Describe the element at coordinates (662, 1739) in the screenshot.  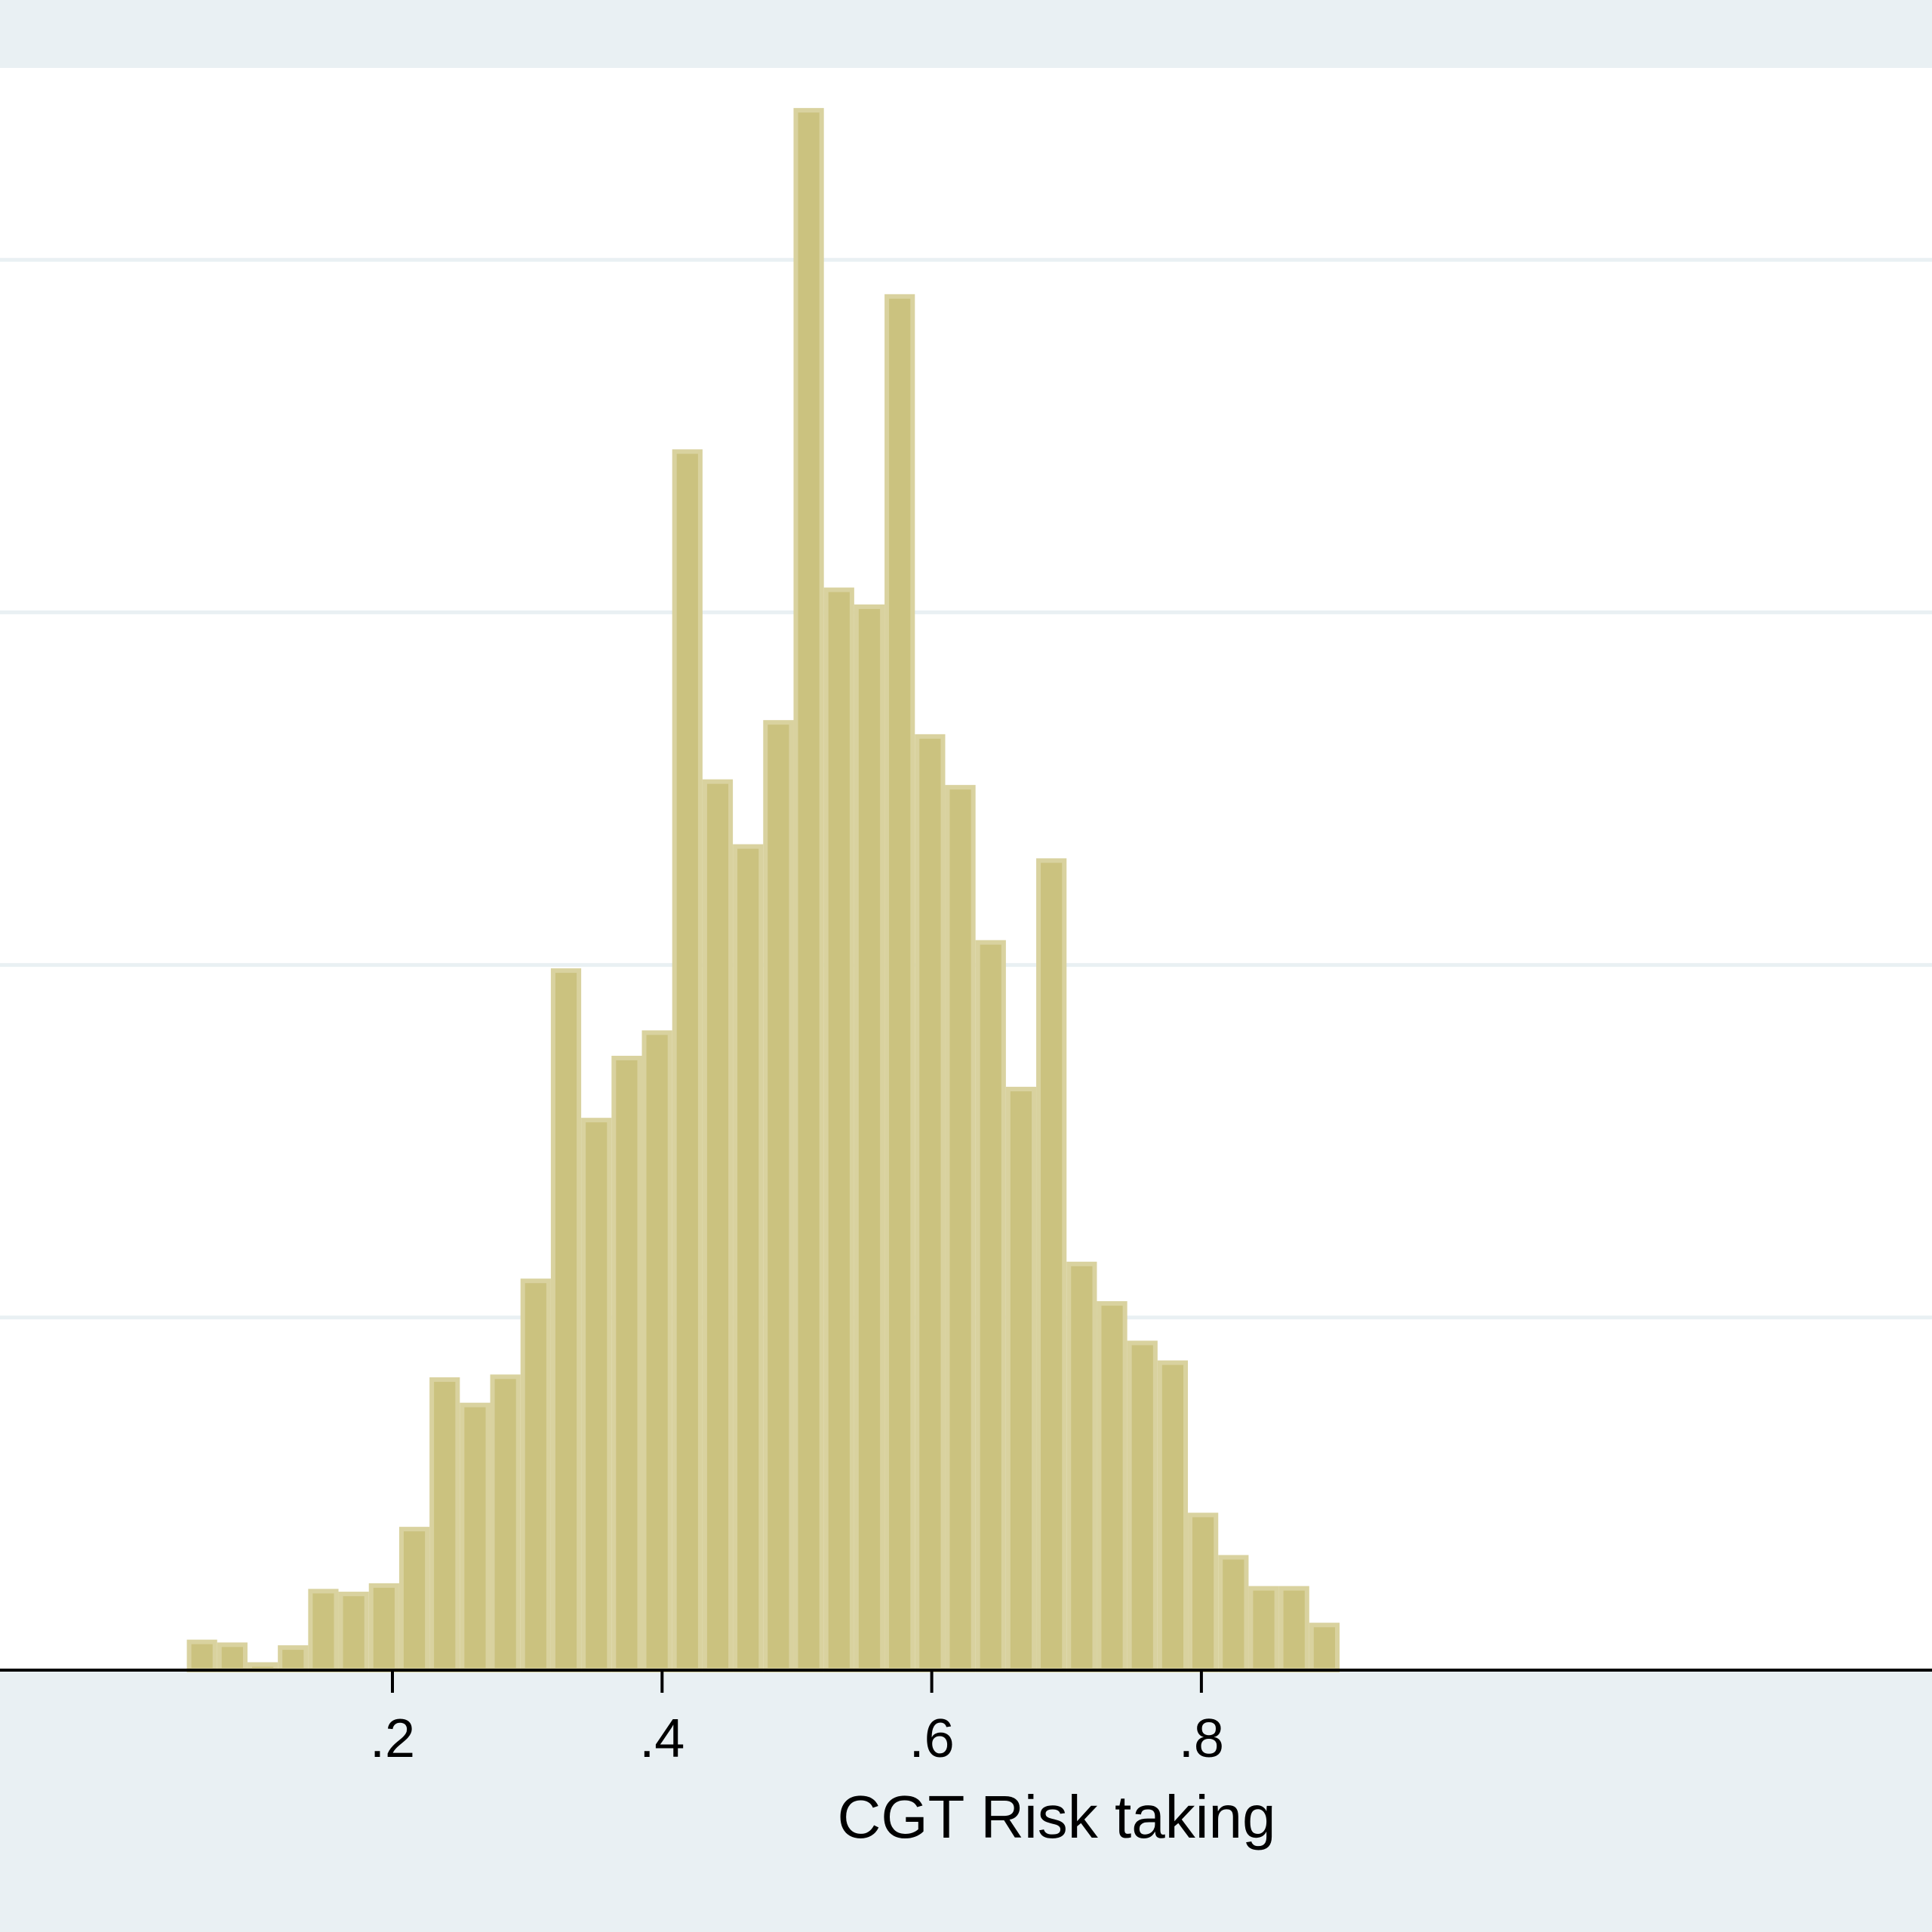
I see `x-tick-label: .4` at that location.